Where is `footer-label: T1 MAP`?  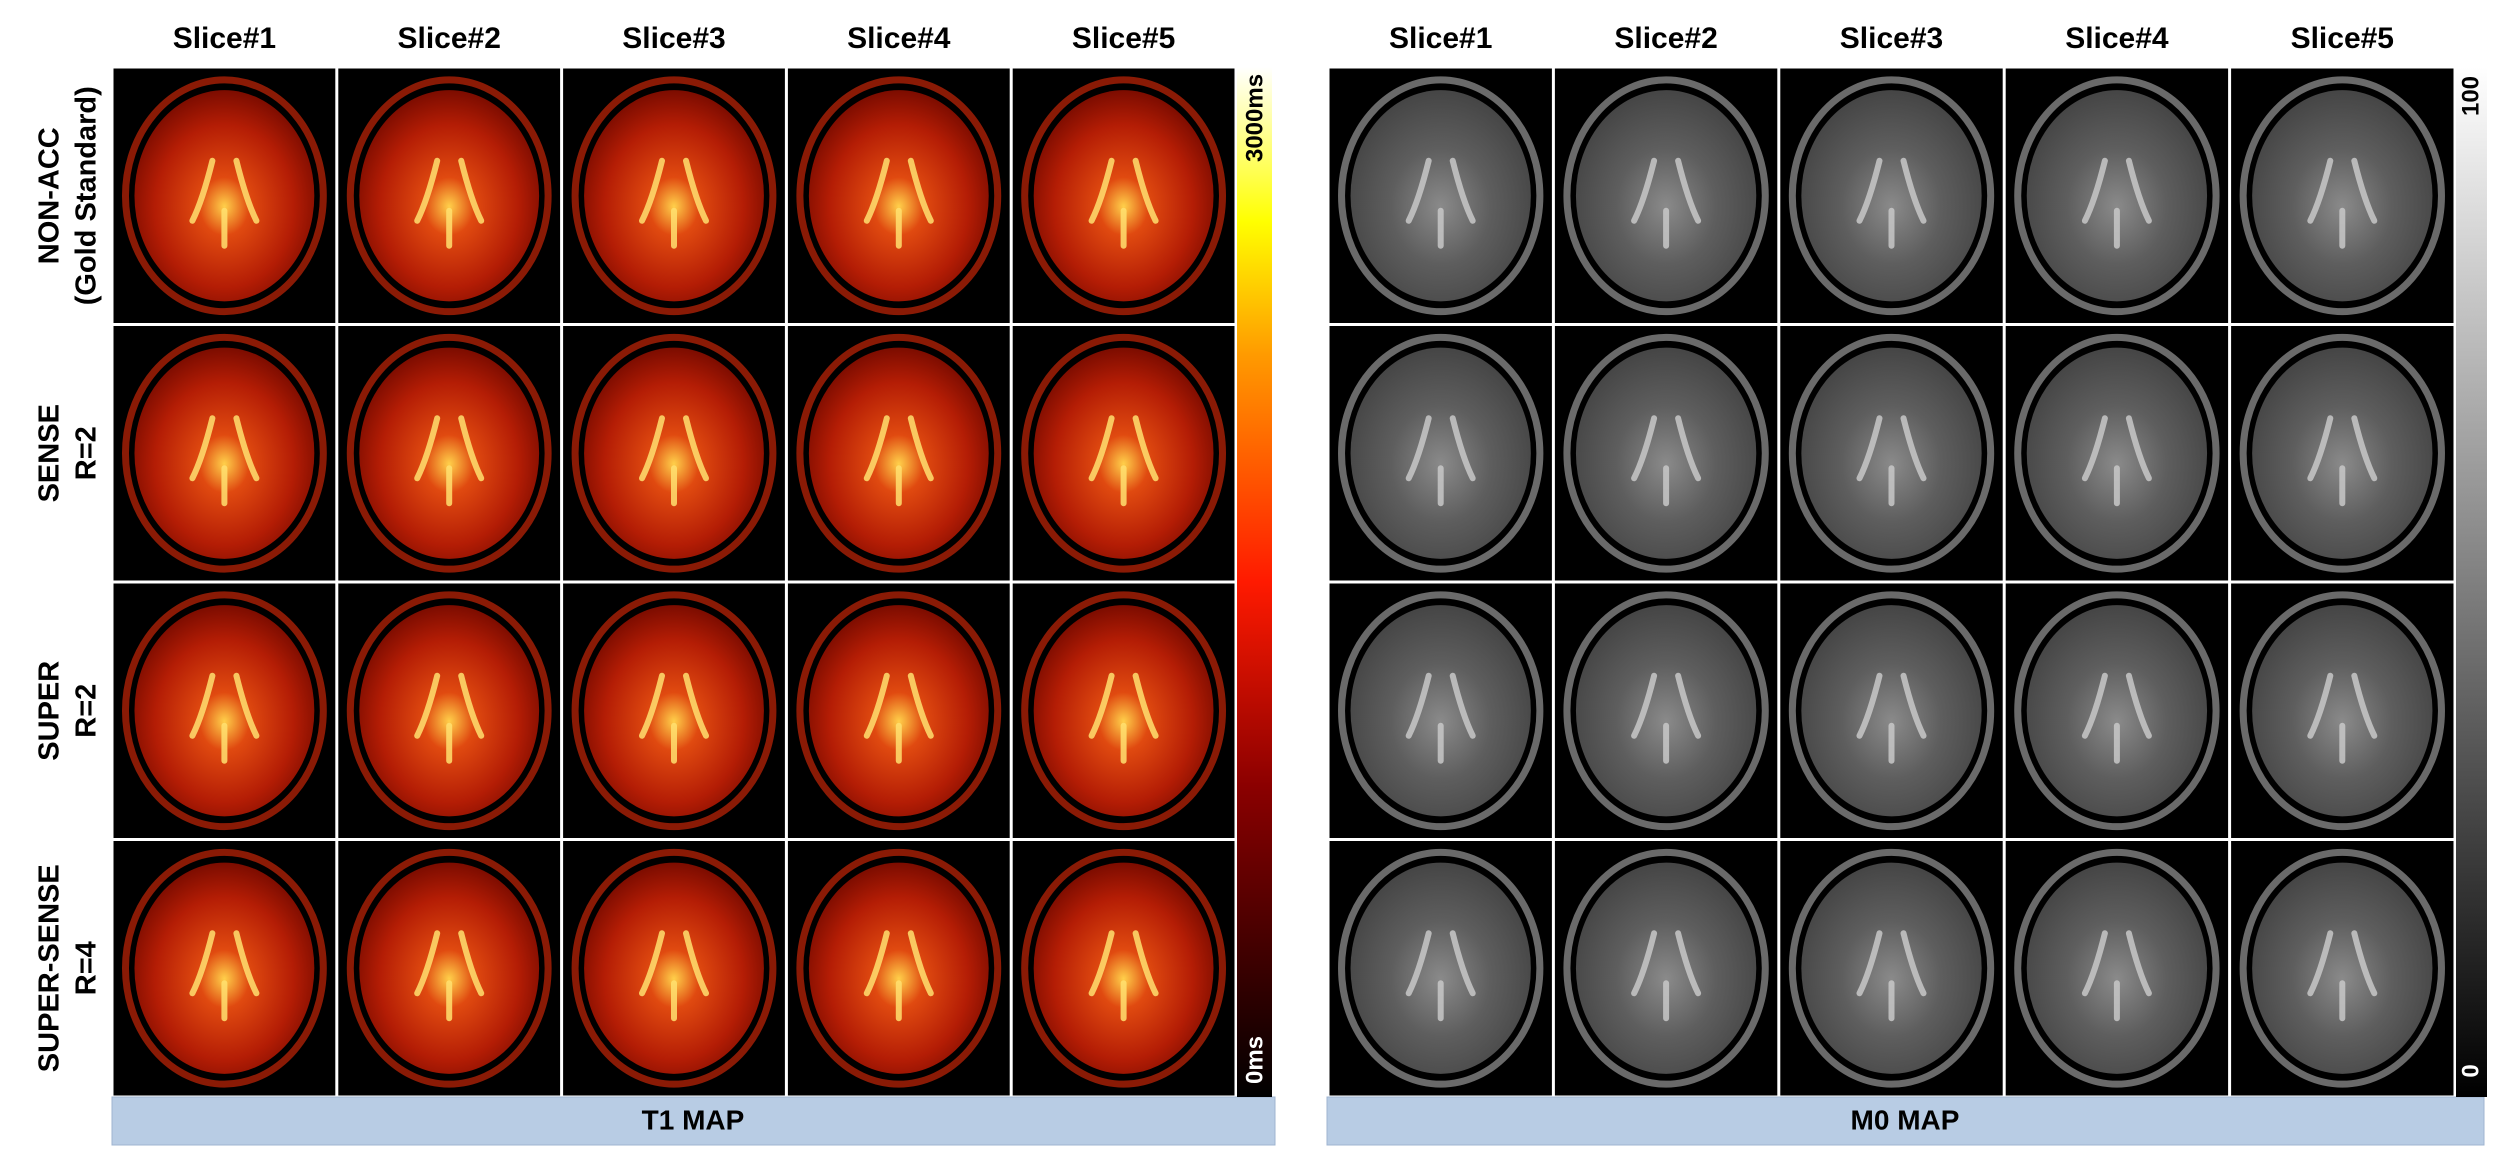 footer-label: T1 MAP is located at coordinates (693, 1119).